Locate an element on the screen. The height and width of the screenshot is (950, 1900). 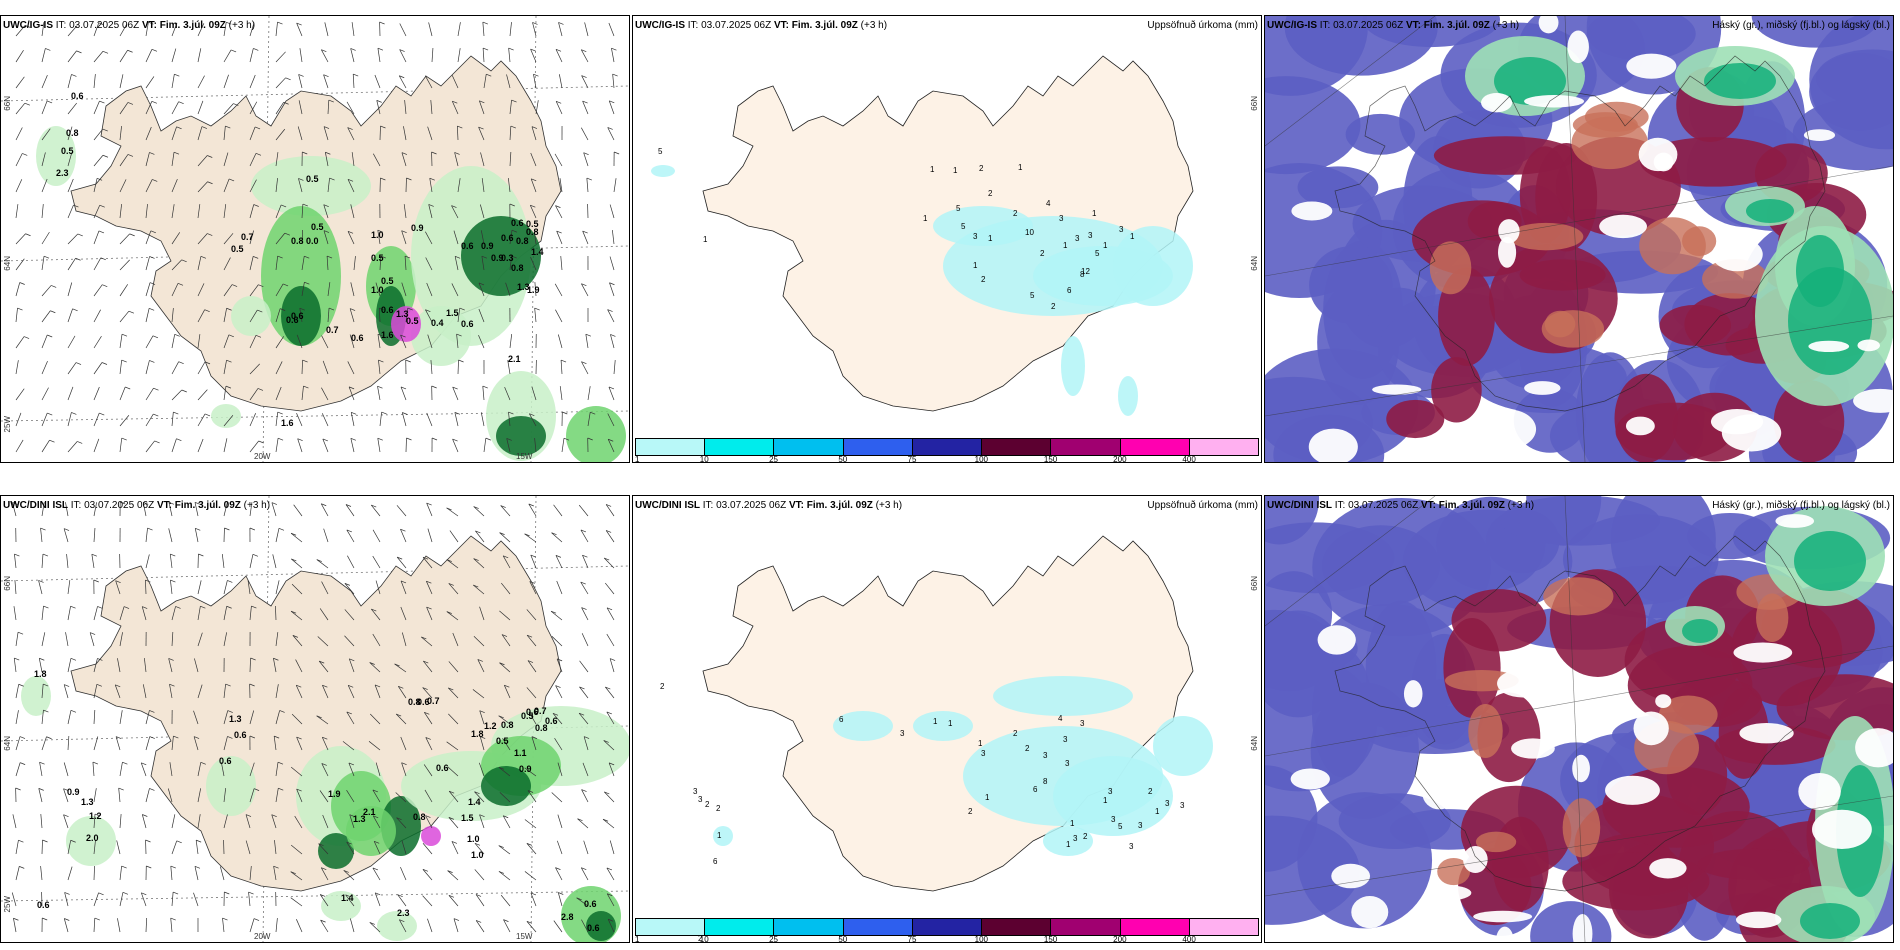
precip-amount-label: 1.3 is located at coordinates (402, 314).